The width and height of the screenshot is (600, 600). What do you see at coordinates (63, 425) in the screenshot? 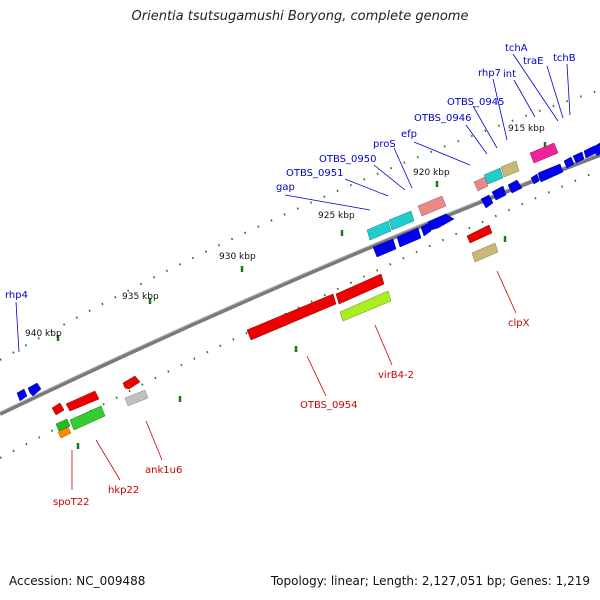
I see `gene-green-small` at bounding box center [63, 425].